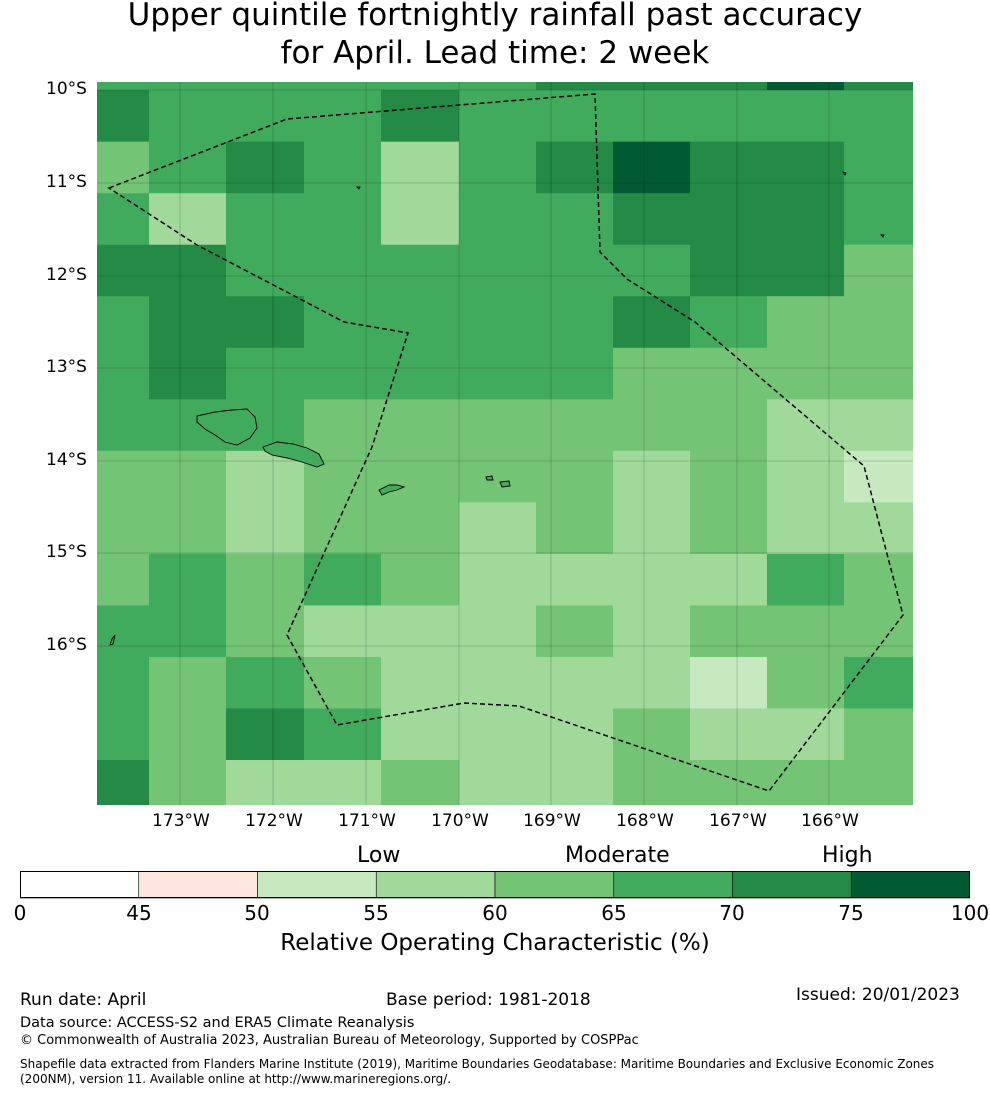  I want to click on savaii-island, so click(227, 427).